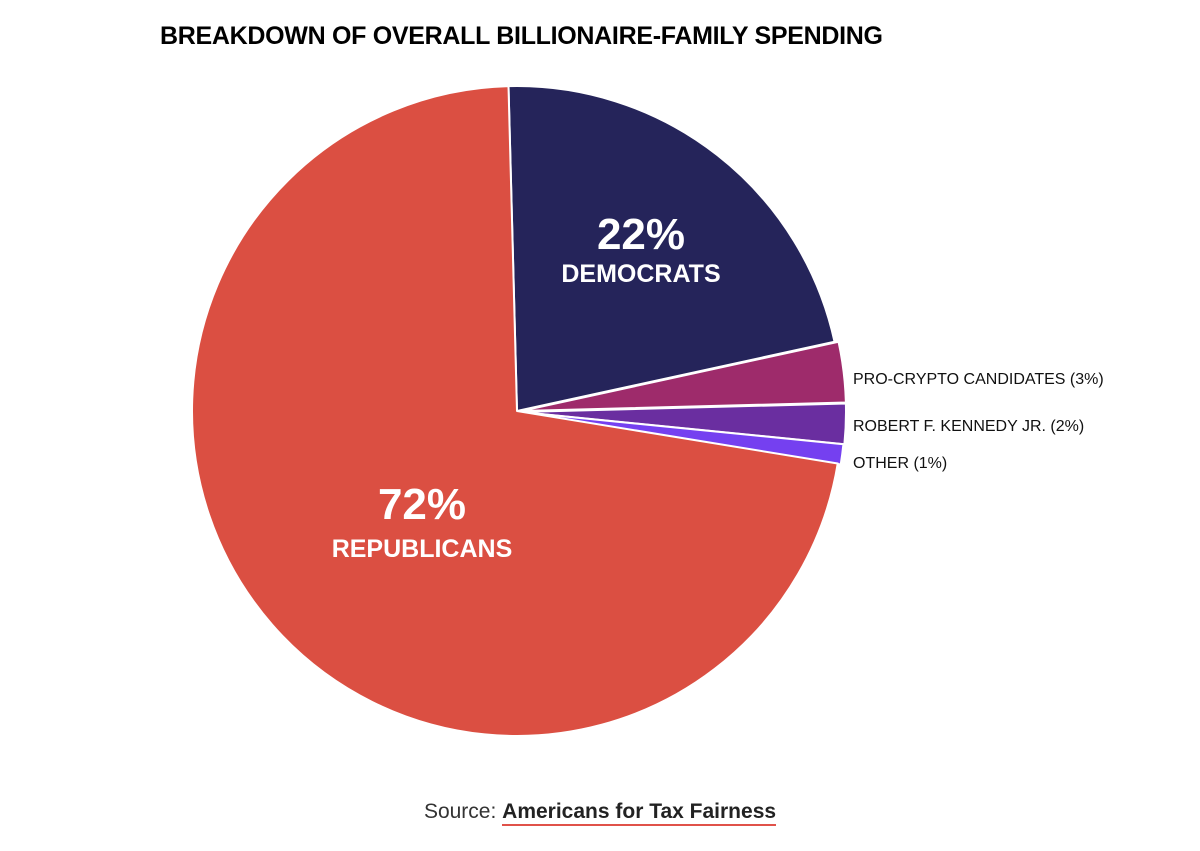 This screenshot has height=851, width=1200. I want to click on slice-percent-republicans: 72%, so click(422, 504).